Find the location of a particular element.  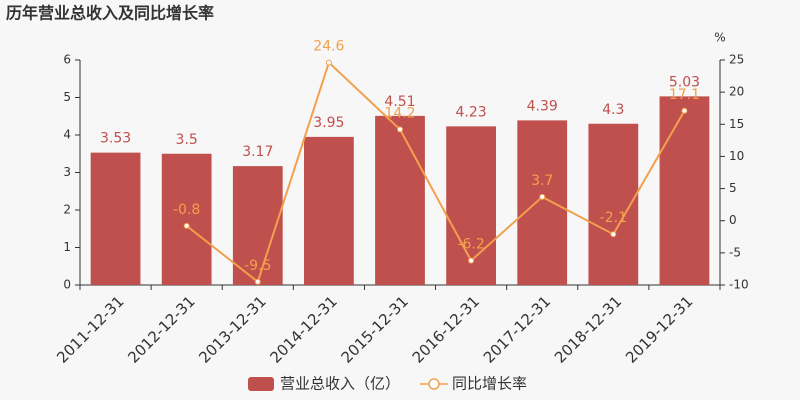

y-tick-label: 2 is located at coordinates (67, 210).